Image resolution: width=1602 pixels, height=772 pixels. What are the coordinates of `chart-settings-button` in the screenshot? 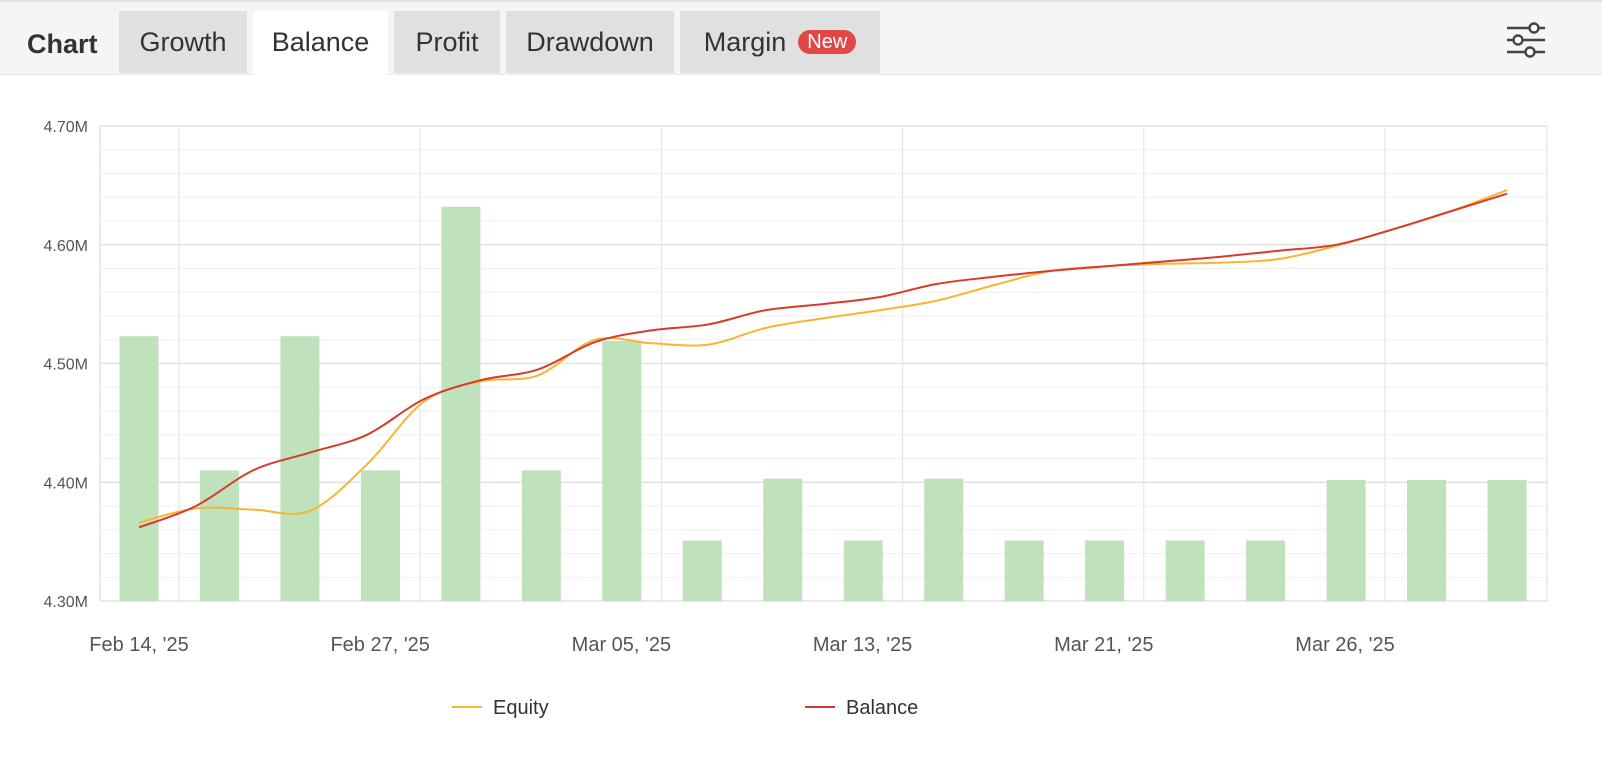 It's located at (1526, 40).